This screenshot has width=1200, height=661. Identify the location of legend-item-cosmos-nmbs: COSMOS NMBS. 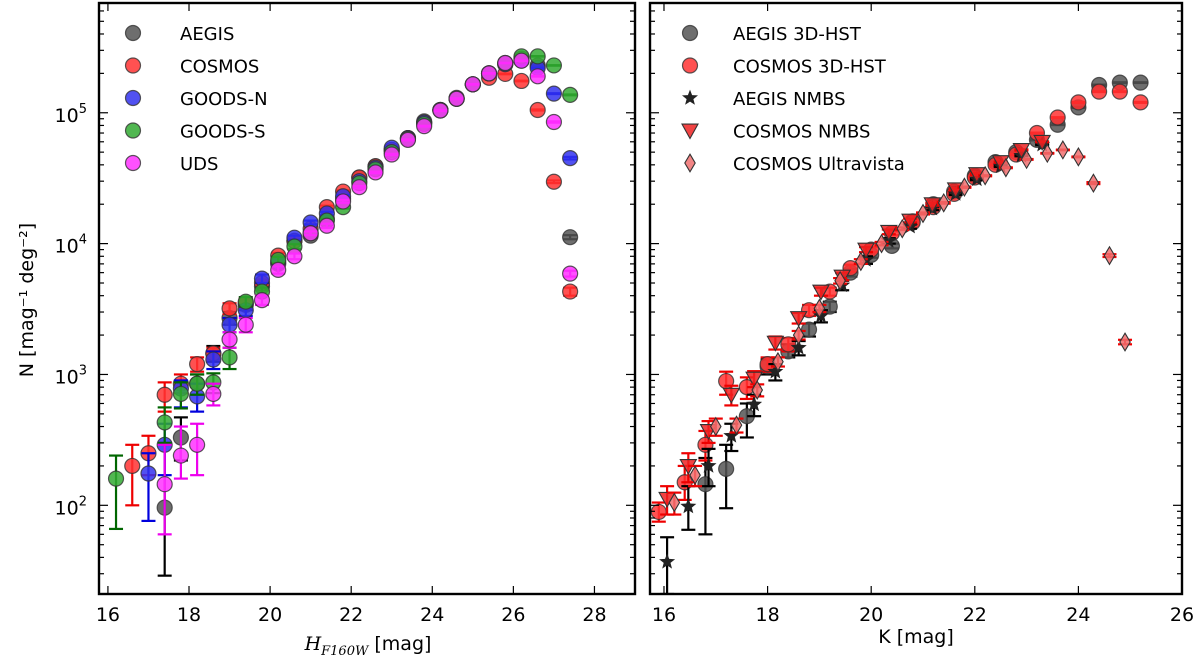
(775, 132).